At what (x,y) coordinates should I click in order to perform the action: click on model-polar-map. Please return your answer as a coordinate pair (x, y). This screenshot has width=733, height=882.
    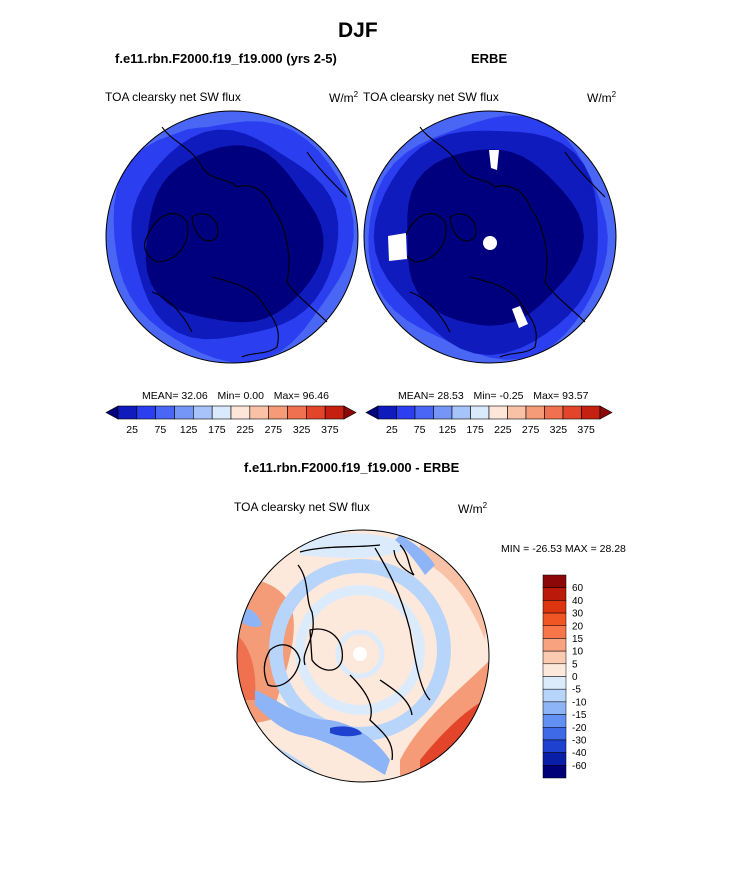
    Looking at the image, I should click on (232, 237).